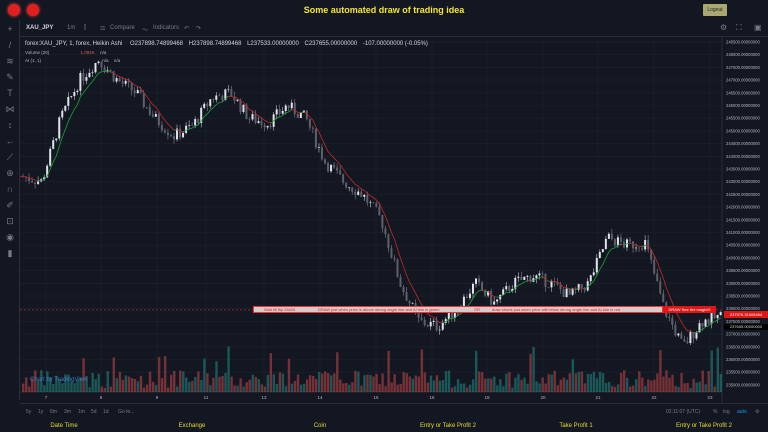  Describe the element at coordinates (10, 205) in the screenshot. I see `lock-draw-icon: ✐` at that location.